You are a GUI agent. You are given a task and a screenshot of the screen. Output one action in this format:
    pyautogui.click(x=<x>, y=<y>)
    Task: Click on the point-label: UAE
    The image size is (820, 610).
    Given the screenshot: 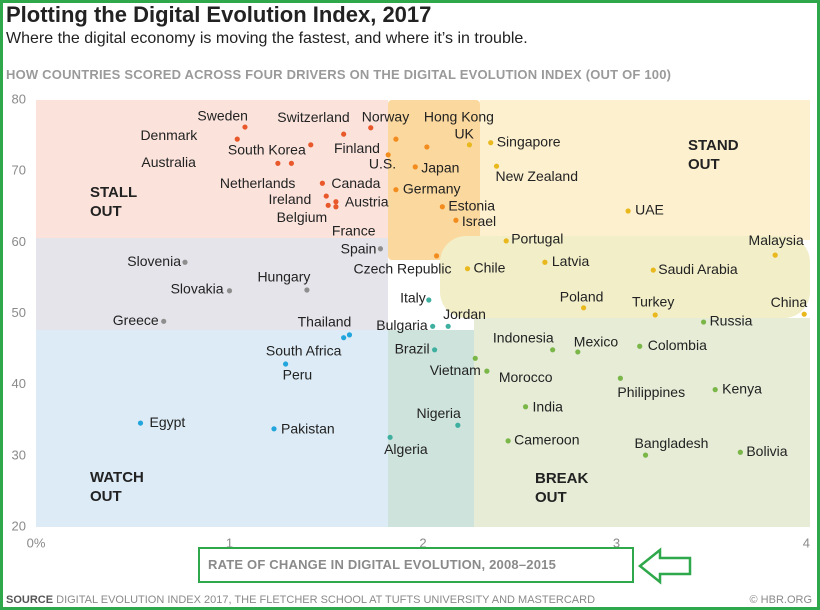 What is the action you would take?
    pyautogui.click(x=649, y=210)
    